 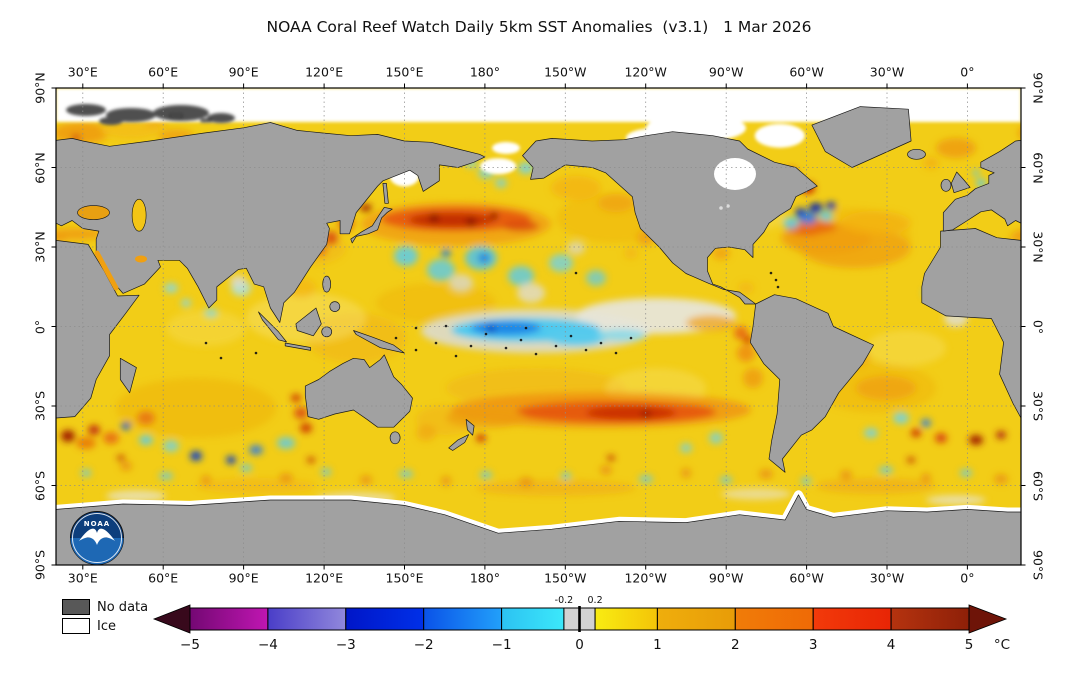 What do you see at coordinates (891, 645) in the screenshot?
I see `colorbar-tick-label: 4` at bounding box center [891, 645].